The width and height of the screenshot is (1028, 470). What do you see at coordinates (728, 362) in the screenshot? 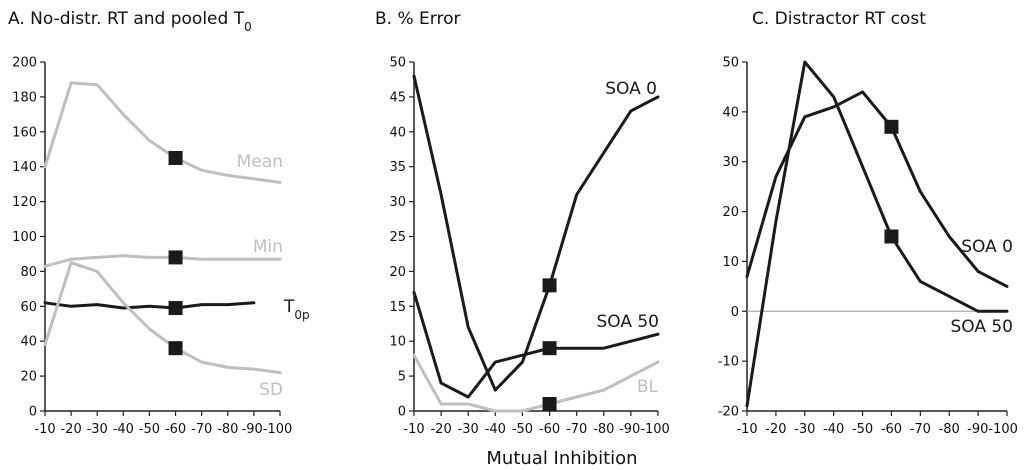
I see `y-tick-label: -10` at bounding box center [728, 362].